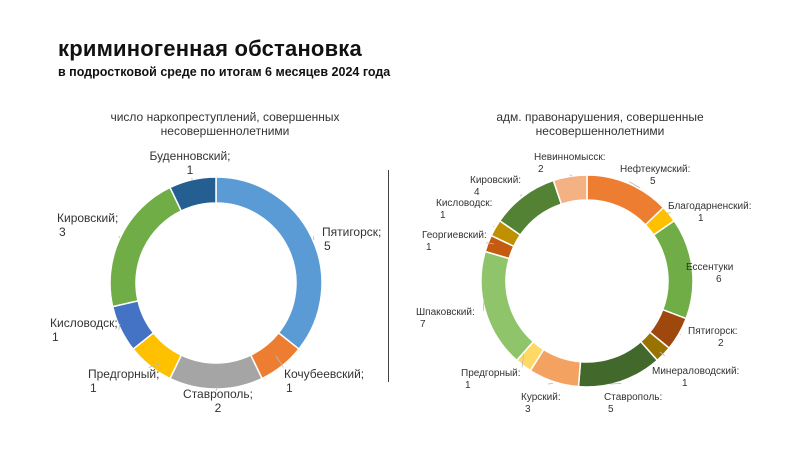 This screenshot has height=452, width=800. I want to click on chart2-label-кировский: Кировский:, so click(495, 180).